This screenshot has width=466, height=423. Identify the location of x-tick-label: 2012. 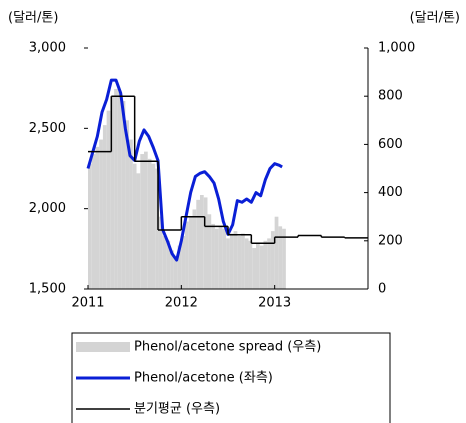
(181, 303).